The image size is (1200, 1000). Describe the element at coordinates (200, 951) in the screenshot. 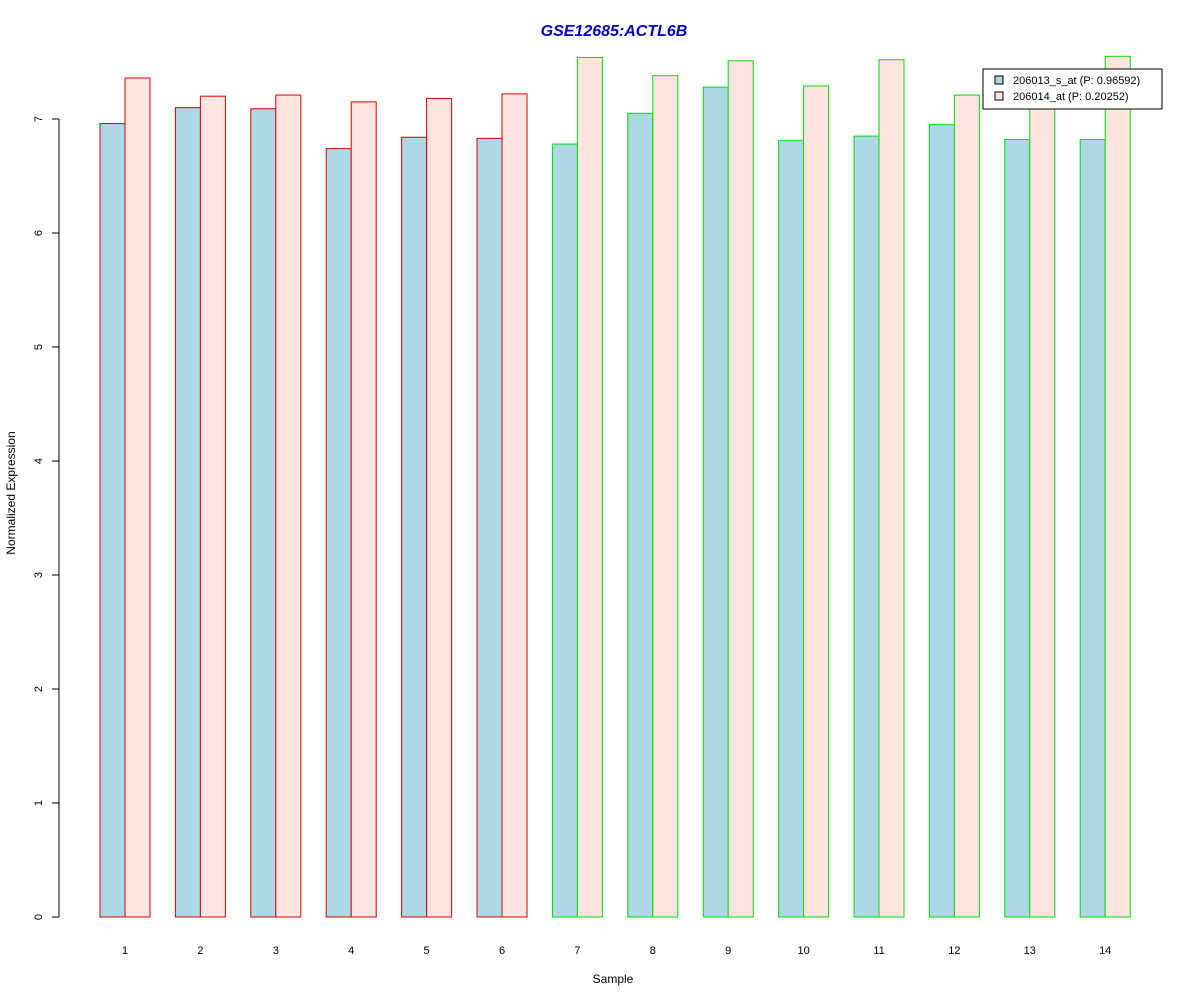

I see `x-tick-label: 2` at that location.